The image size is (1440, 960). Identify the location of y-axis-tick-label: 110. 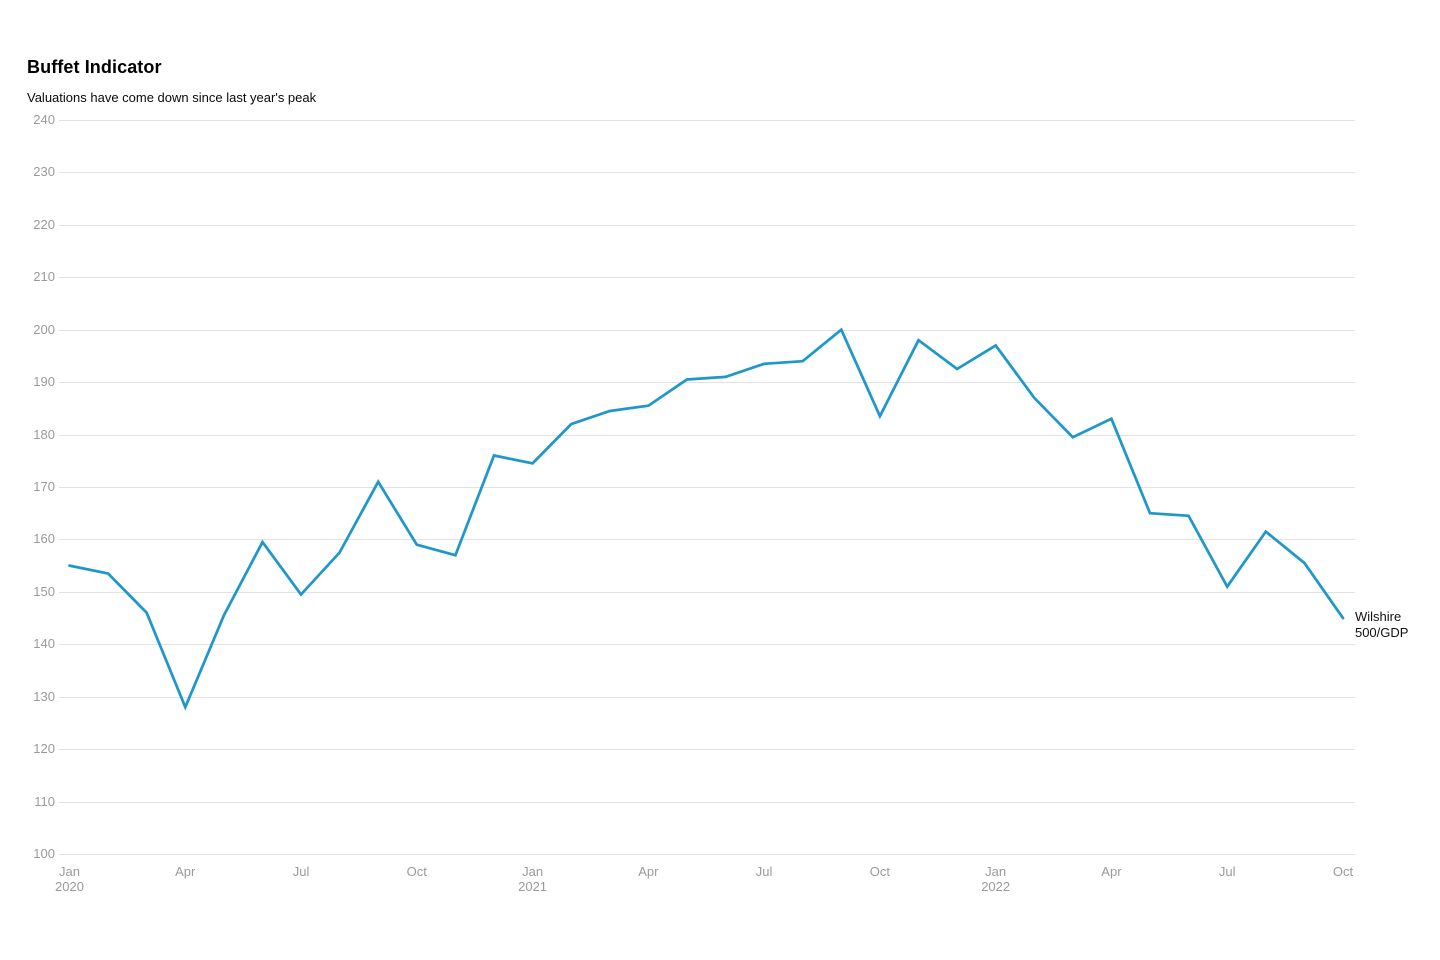
(44, 801).